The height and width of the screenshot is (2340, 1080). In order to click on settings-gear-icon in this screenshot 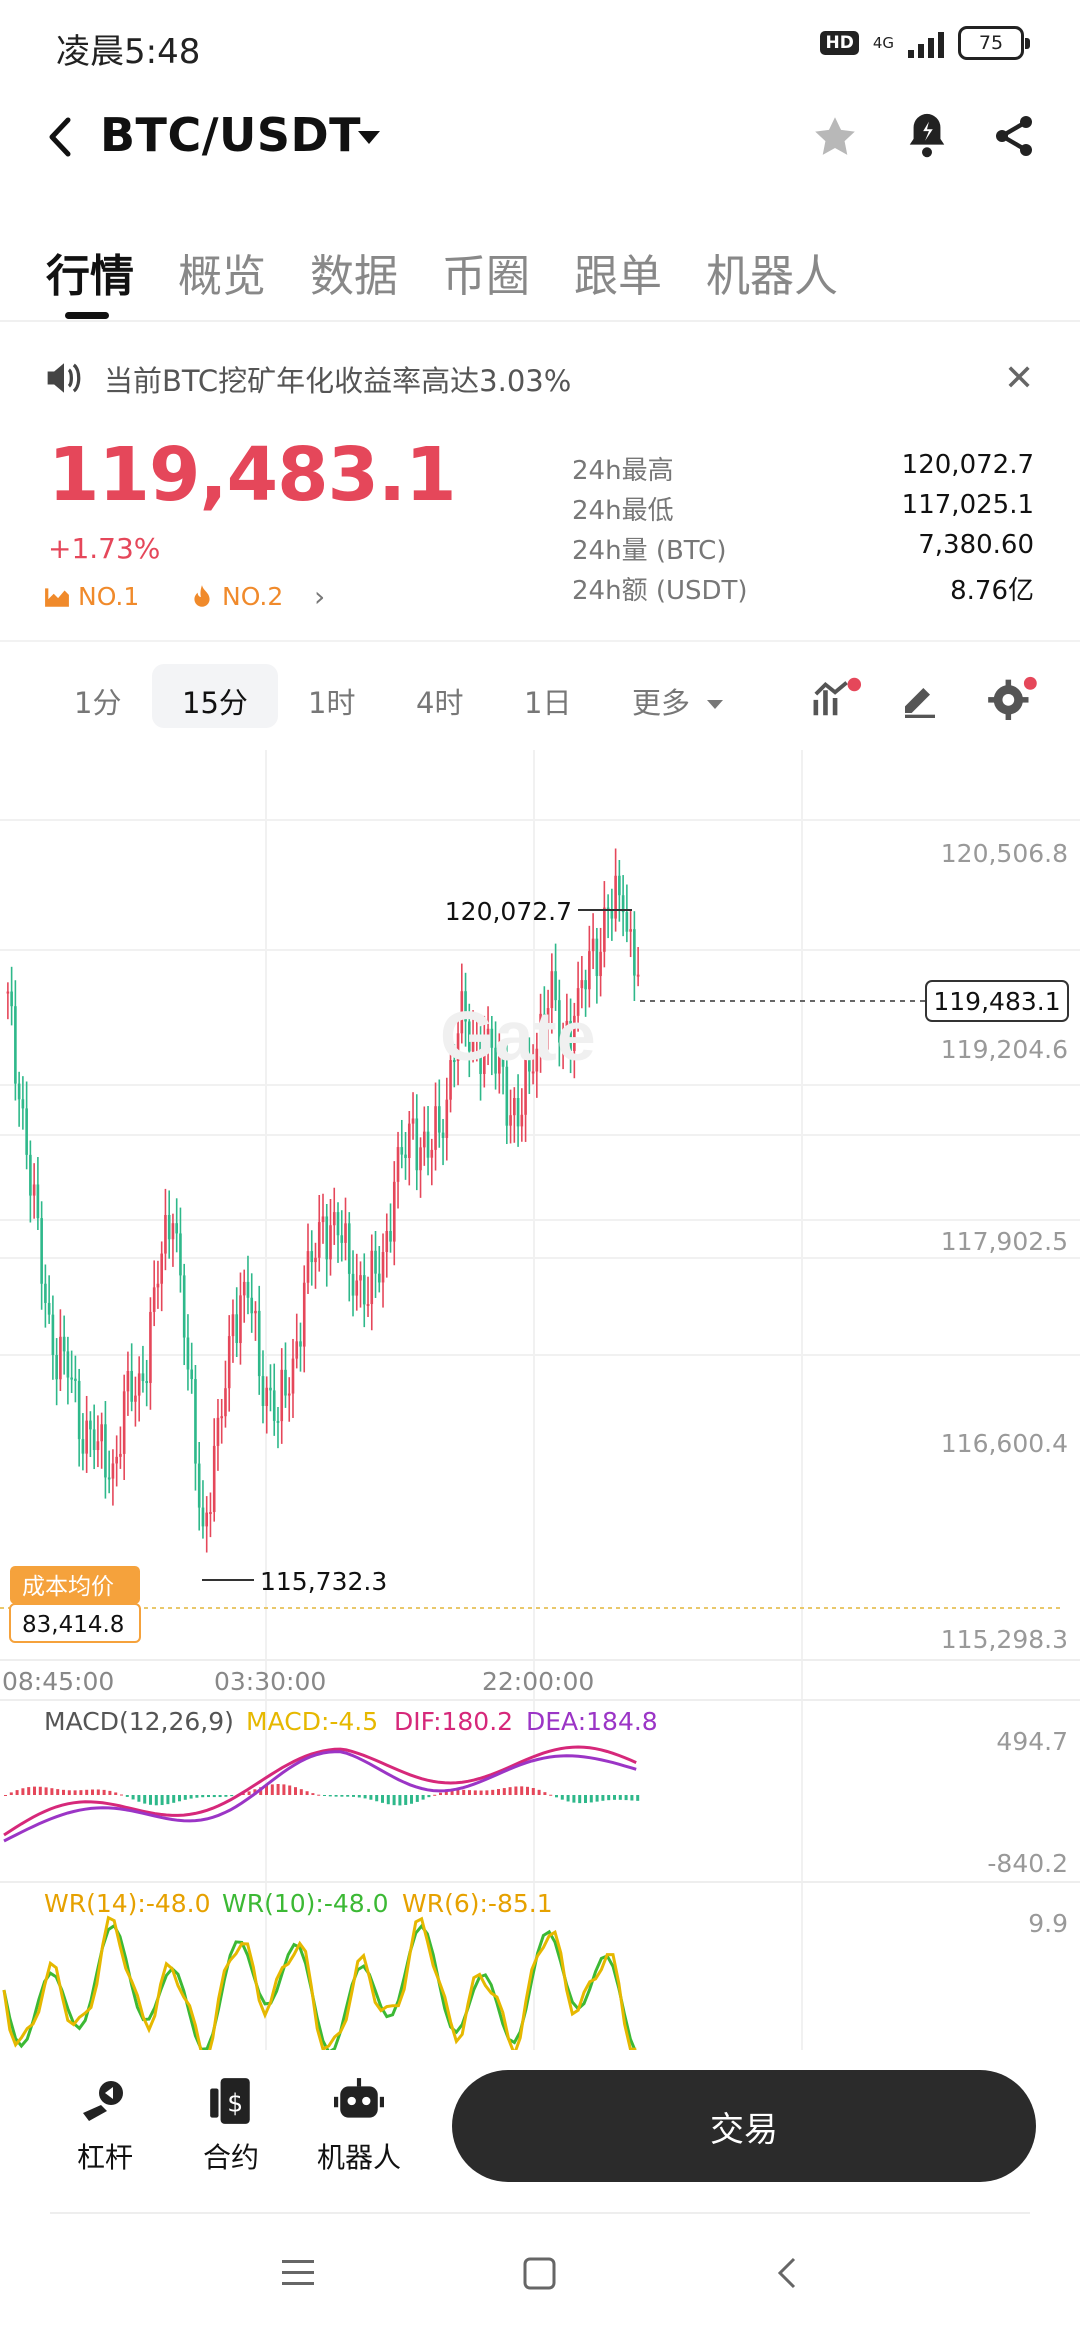, I will do `click(1012, 700)`.